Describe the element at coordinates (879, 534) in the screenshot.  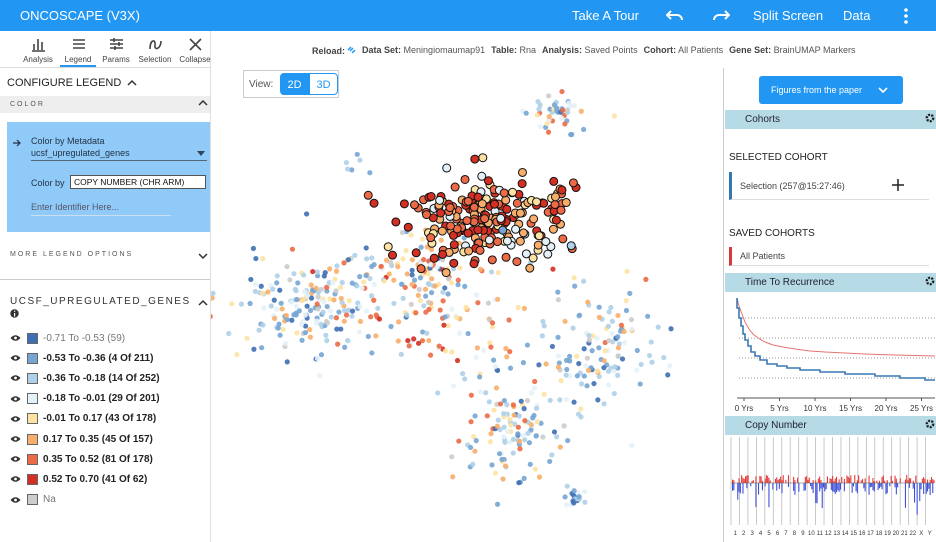
I see `chromosome-label: 18` at that location.